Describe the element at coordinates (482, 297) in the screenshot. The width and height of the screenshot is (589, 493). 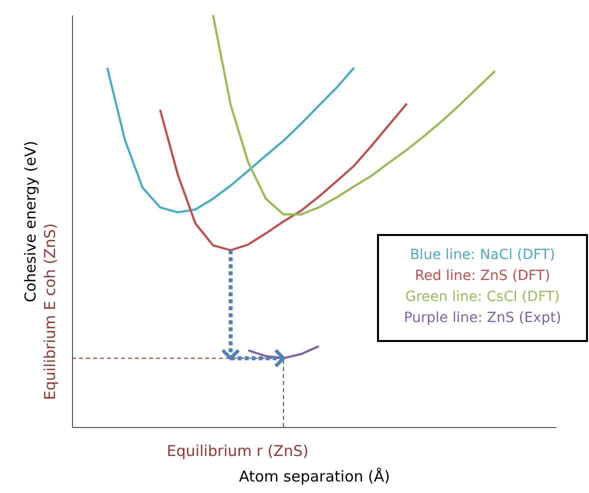
I see `text: Green line: CsCl (DFT)` at that location.